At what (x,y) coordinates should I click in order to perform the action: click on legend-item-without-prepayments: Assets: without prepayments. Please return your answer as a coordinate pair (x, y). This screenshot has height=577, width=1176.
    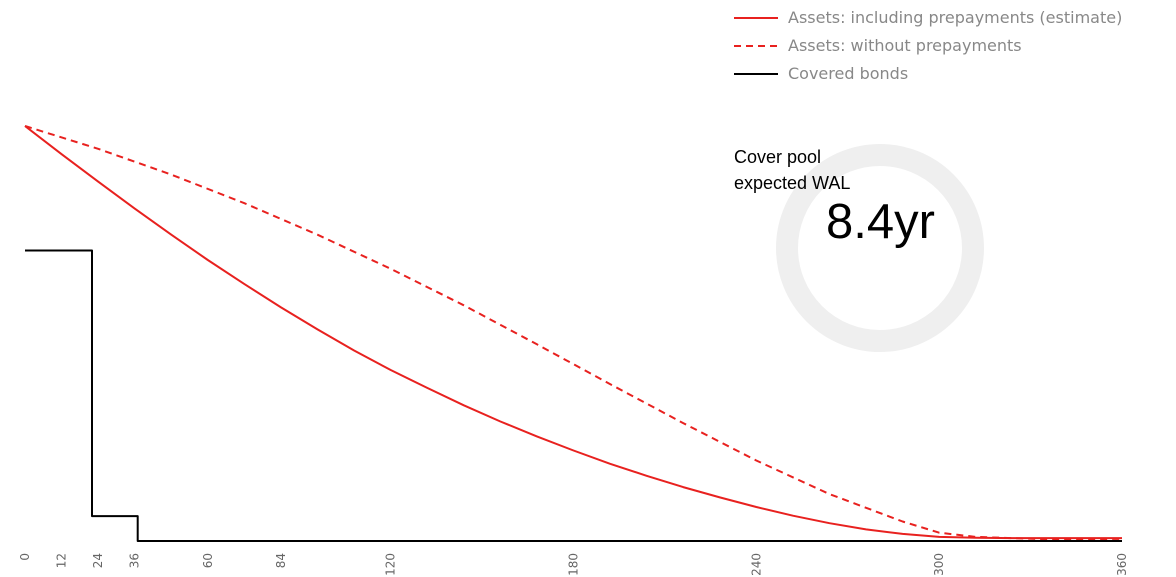
    Looking at the image, I should click on (927, 46).